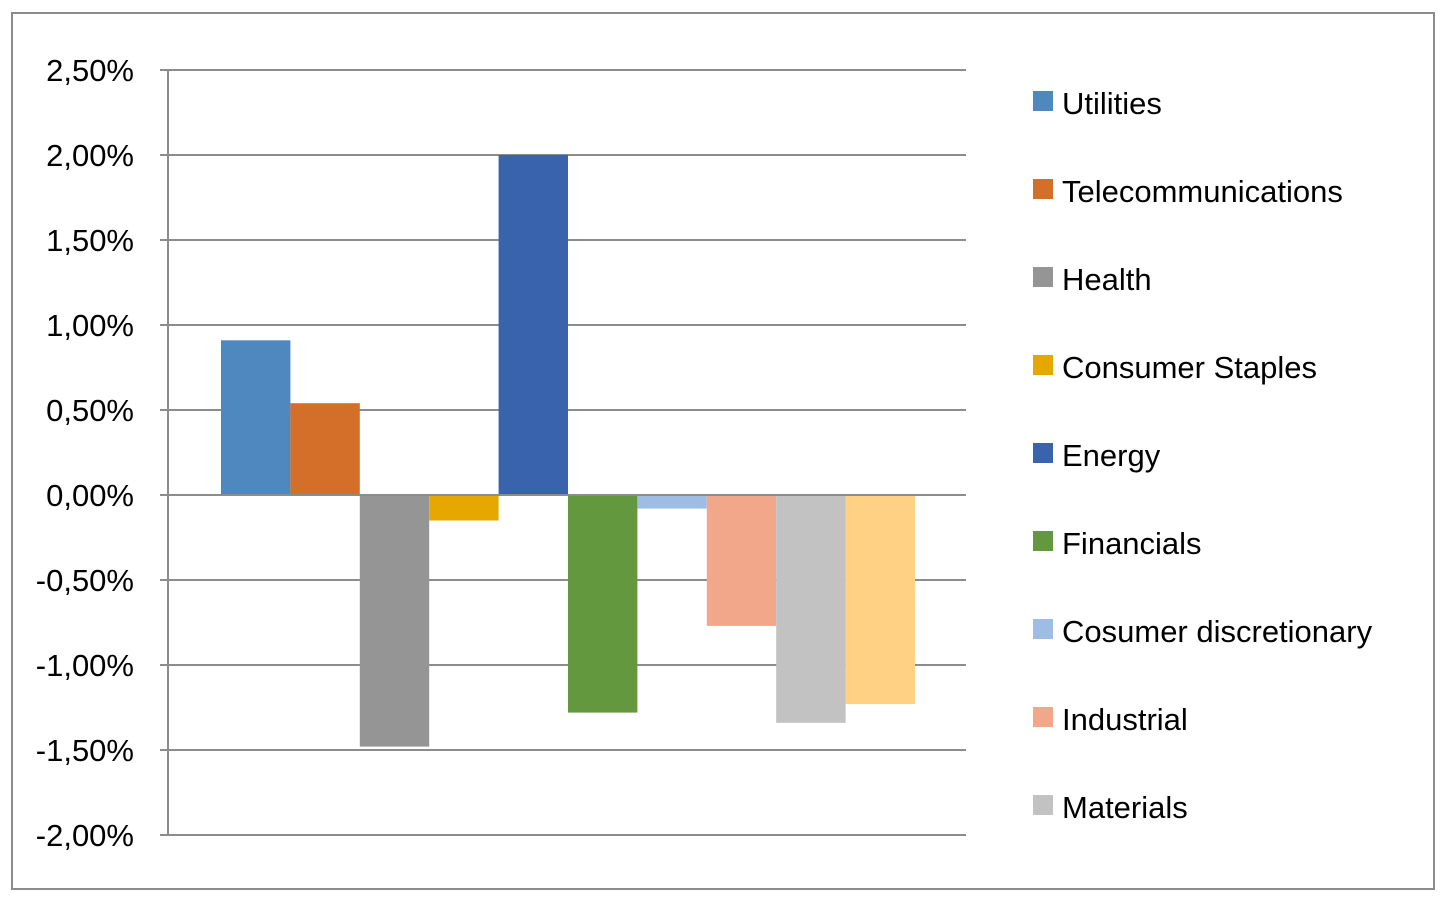 This screenshot has width=1448, height=910. I want to click on legend-label: Energy, so click(1111, 455).